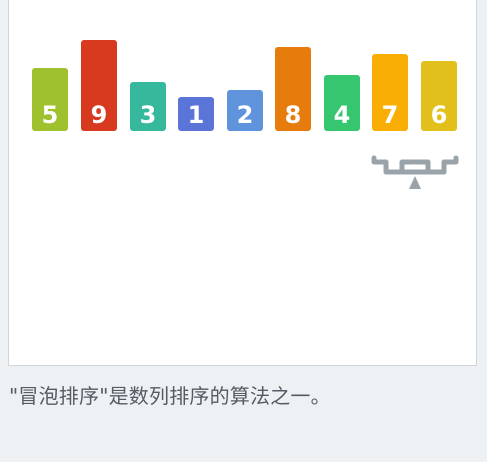 This screenshot has width=487, height=462. I want to click on bar-value: 5, so click(50, 115).